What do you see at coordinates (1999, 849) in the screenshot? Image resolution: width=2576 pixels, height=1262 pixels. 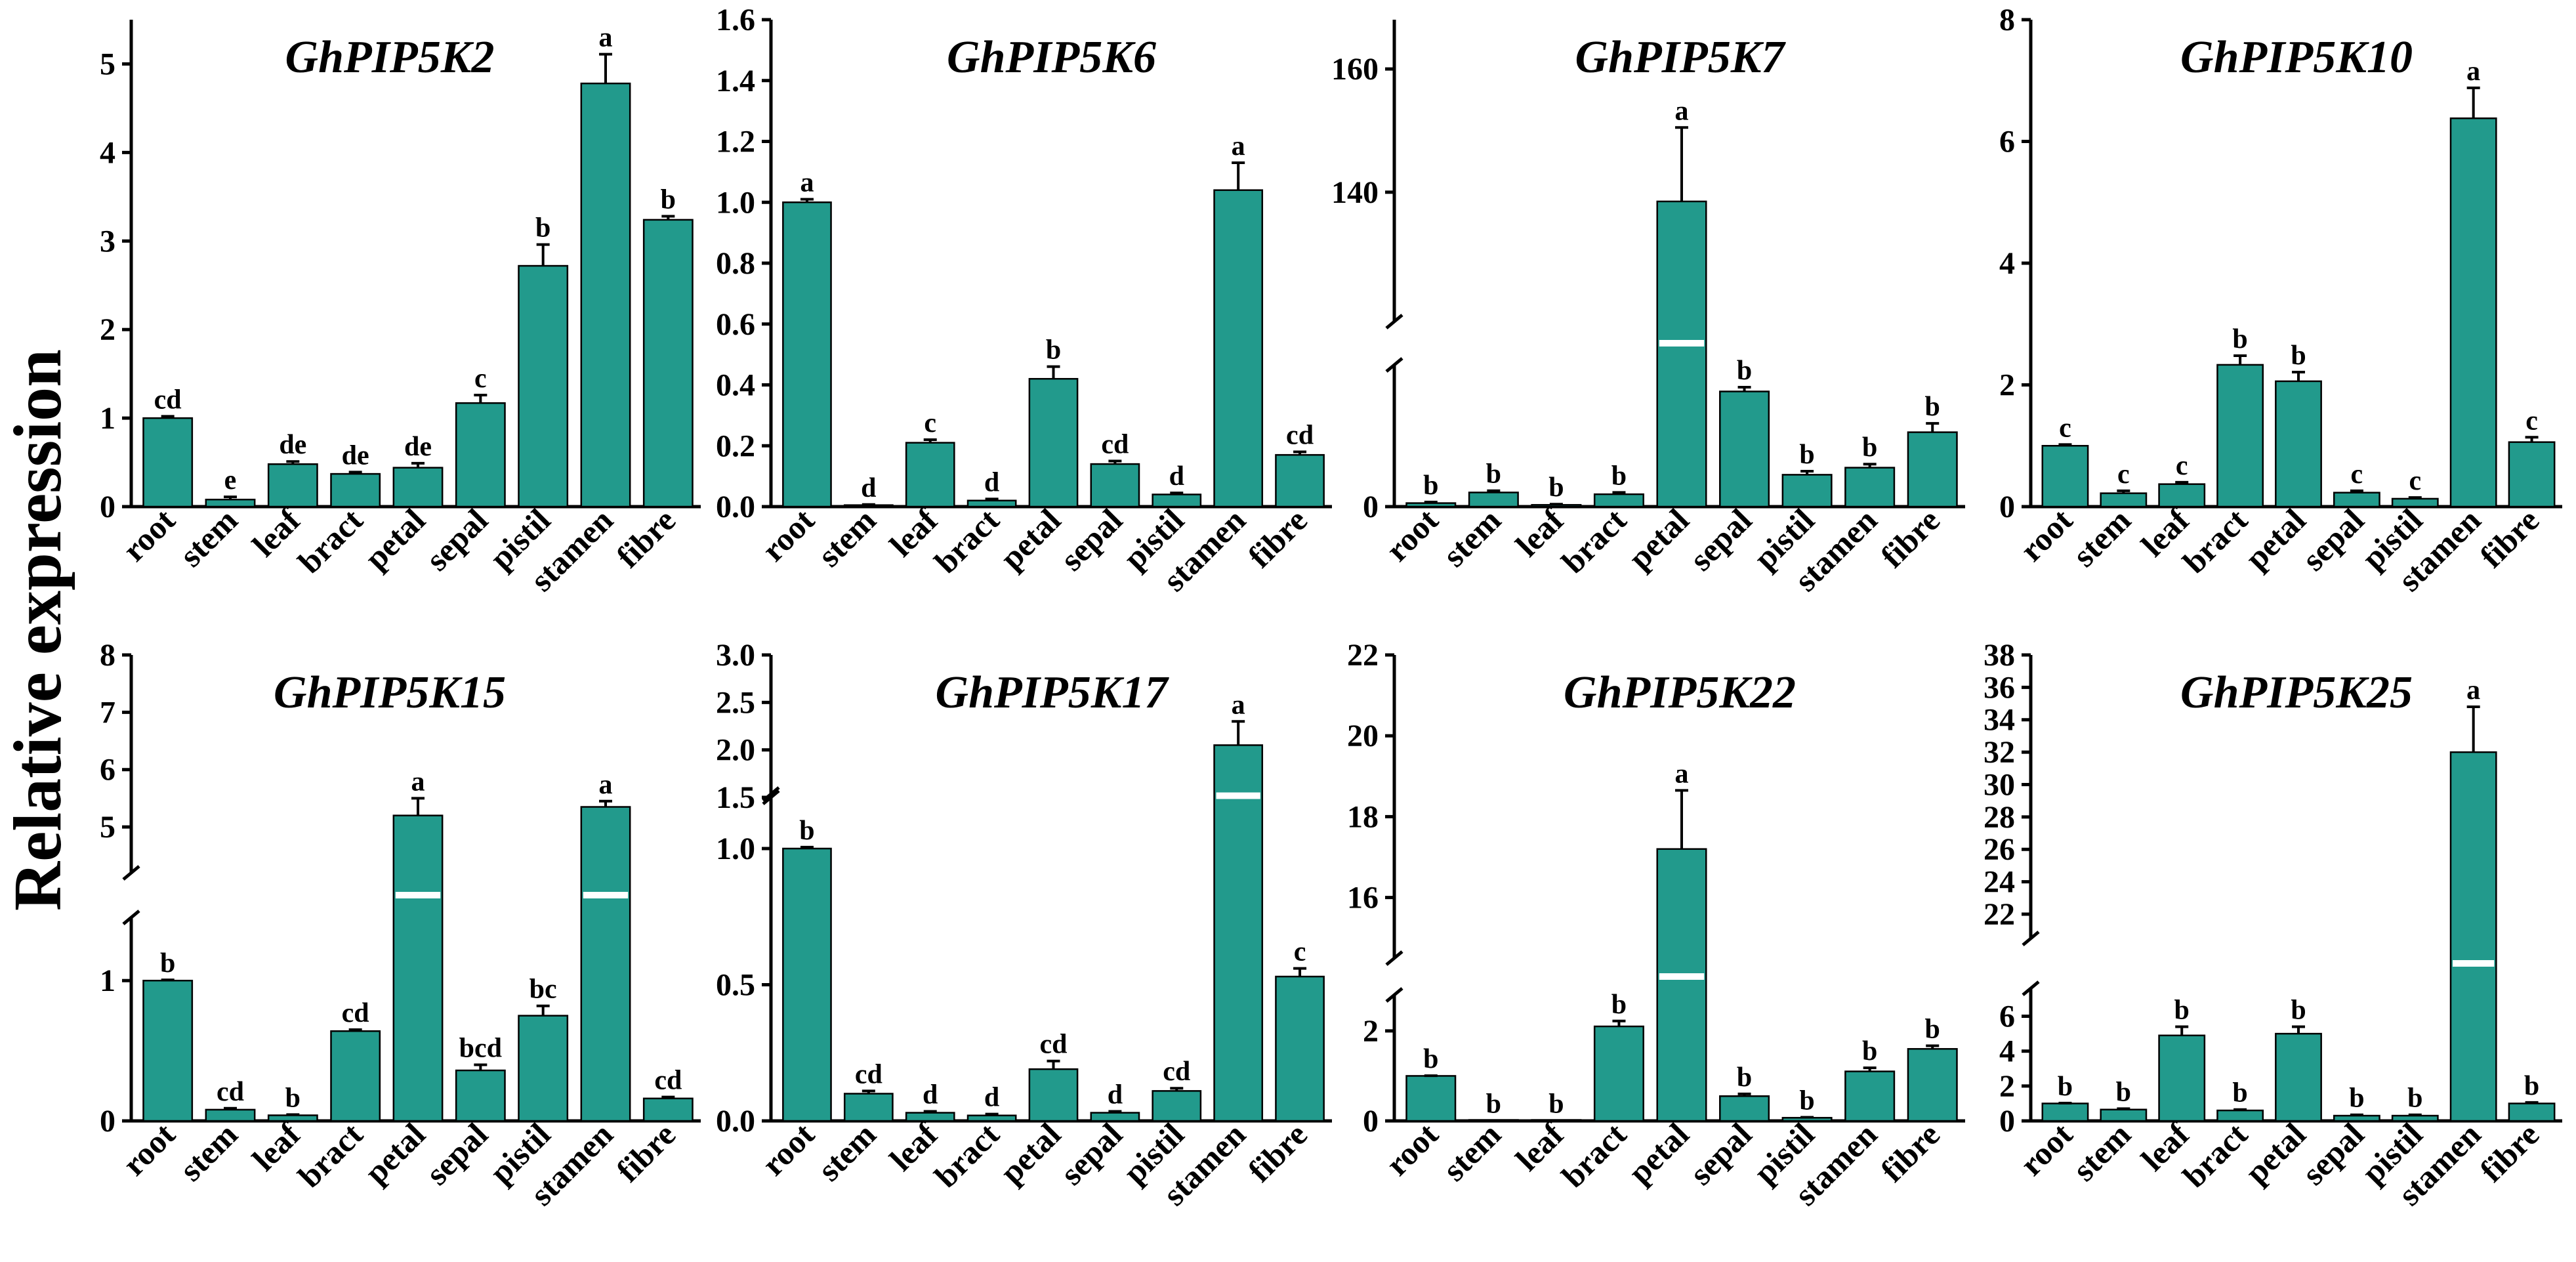 I see `y-tick-label: 26` at bounding box center [1999, 849].